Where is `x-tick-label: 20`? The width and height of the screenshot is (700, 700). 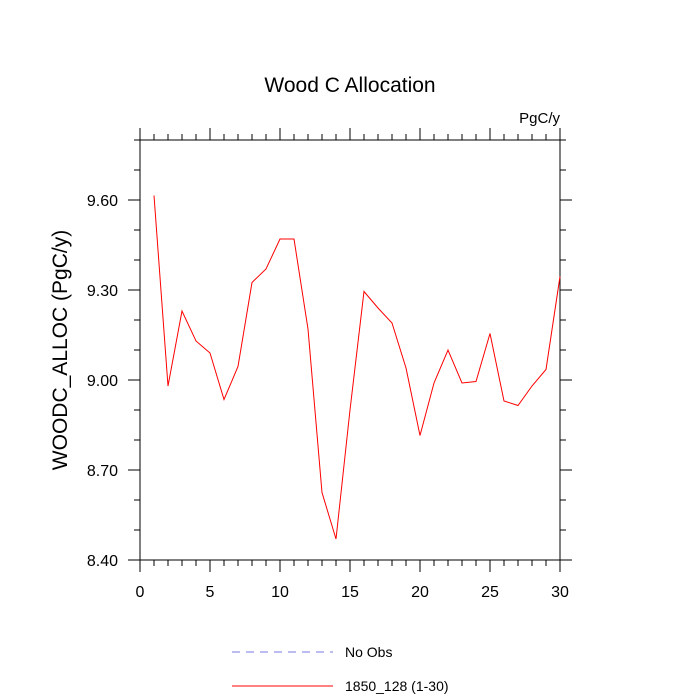 x-tick-label: 20 is located at coordinates (420, 592).